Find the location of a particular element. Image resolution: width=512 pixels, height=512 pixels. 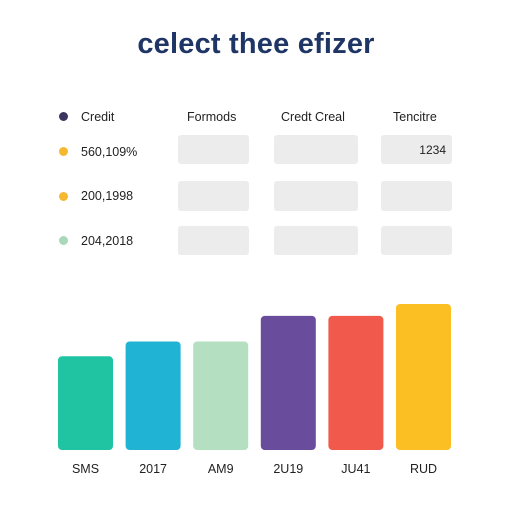

bar-am9 is located at coordinates (221, 395).